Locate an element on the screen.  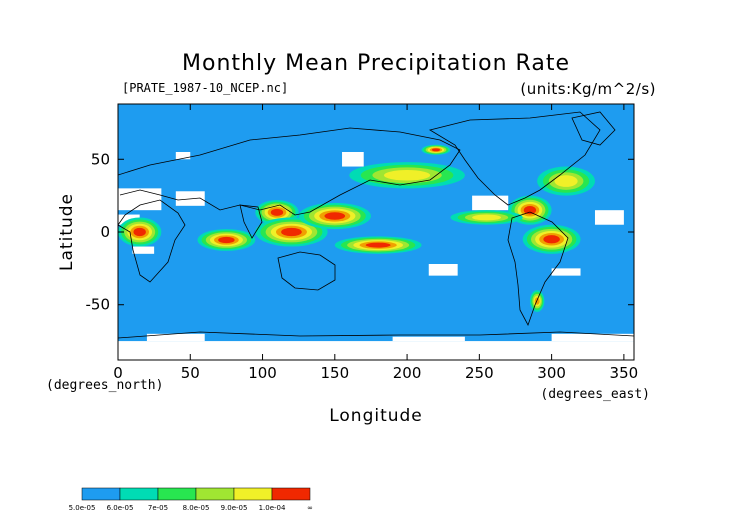
australia-outline is located at coordinates (306, 271).